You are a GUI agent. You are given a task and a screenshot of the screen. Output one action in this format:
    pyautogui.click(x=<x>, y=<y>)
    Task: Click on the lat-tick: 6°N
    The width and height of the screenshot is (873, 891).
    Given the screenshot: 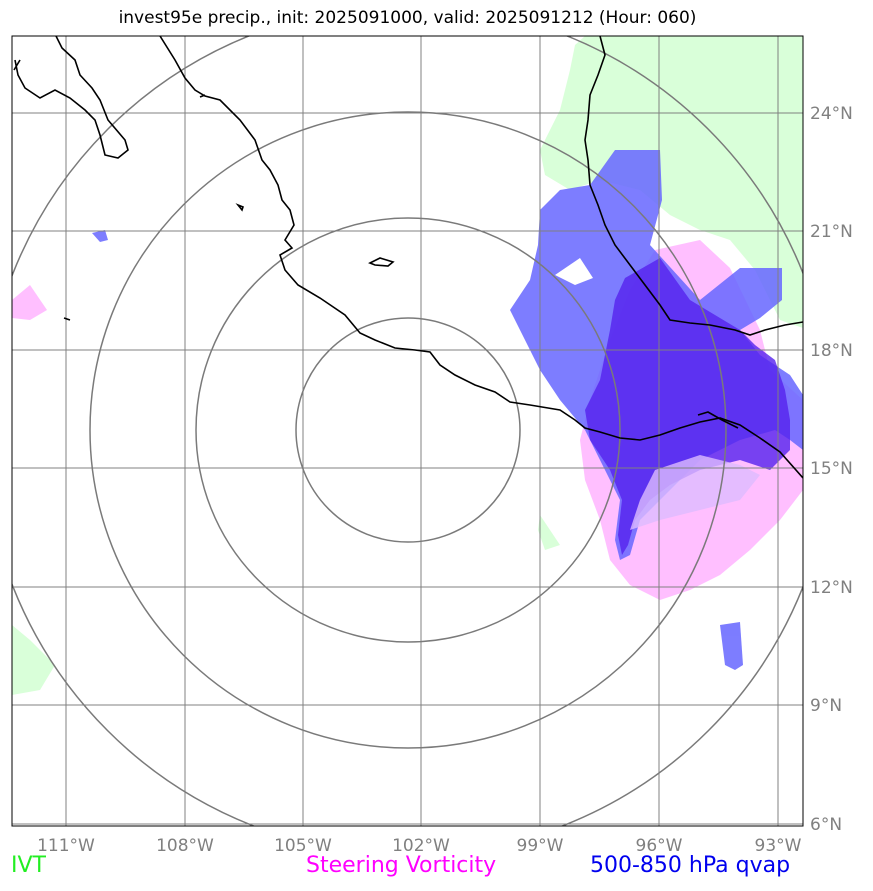 What is the action you would take?
    pyautogui.click(x=826, y=825)
    